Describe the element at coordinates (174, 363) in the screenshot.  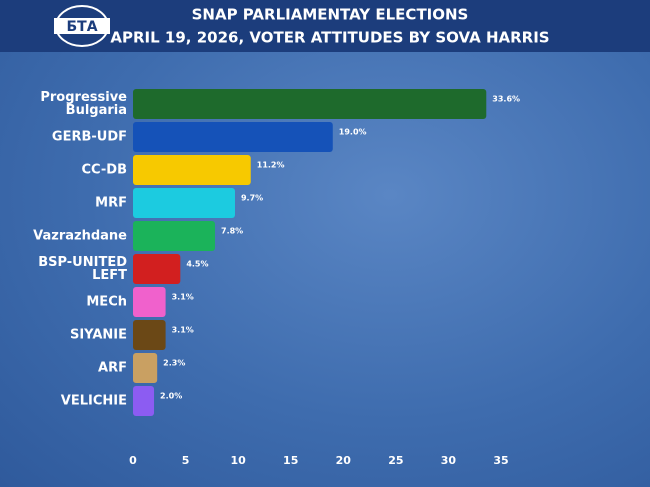
I see `value-label: 2.3%` at that location.